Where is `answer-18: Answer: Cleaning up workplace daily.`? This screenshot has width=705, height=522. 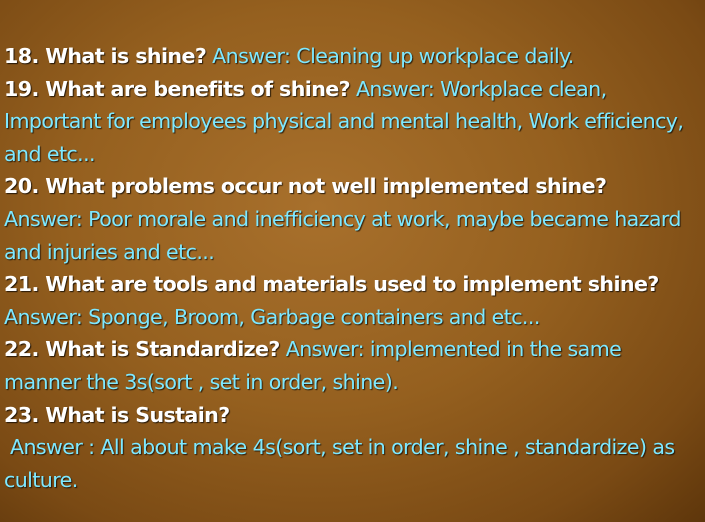
answer-18: Answer: Cleaning up workplace daily. is located at coordinates (393, 56).